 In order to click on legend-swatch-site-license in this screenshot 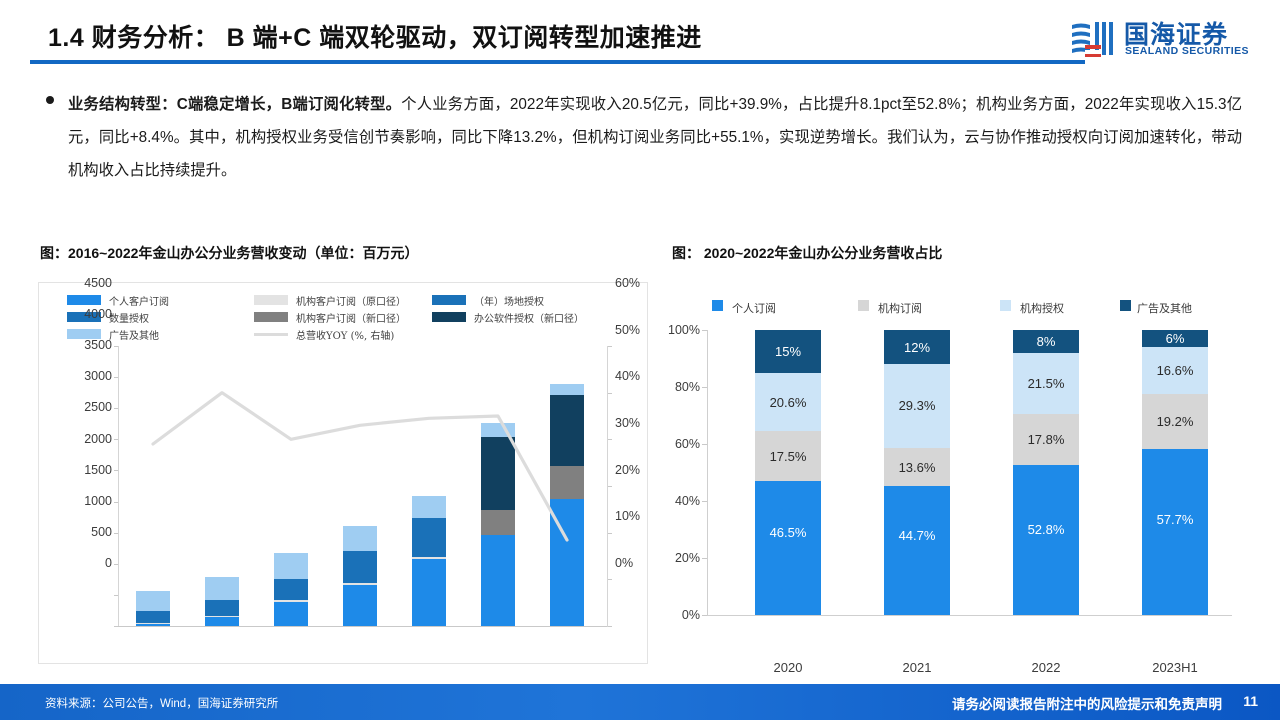, I will do `click(449, 300)`.